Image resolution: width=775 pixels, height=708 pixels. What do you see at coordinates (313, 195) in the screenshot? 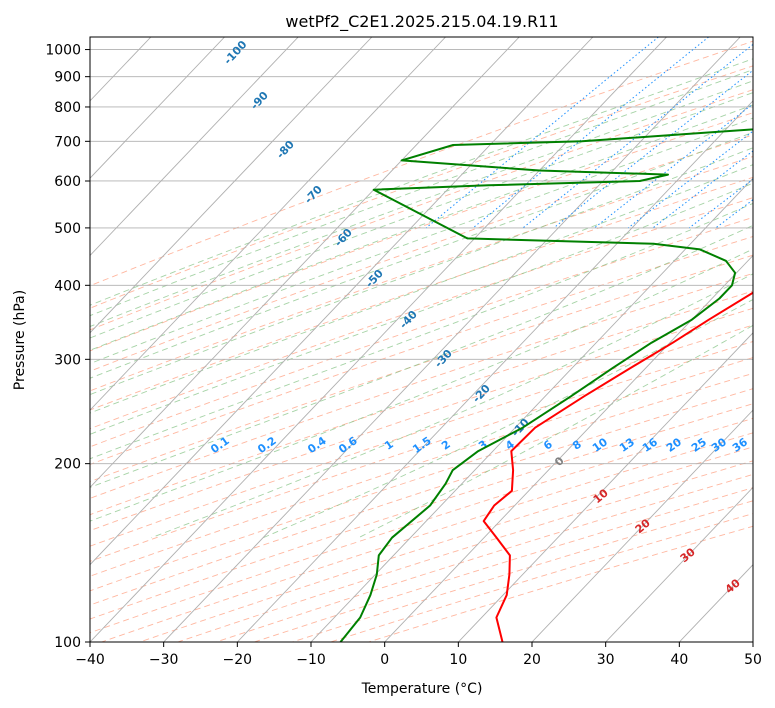
I see `isotherm-label: -70` at bounding box center [313, 195].